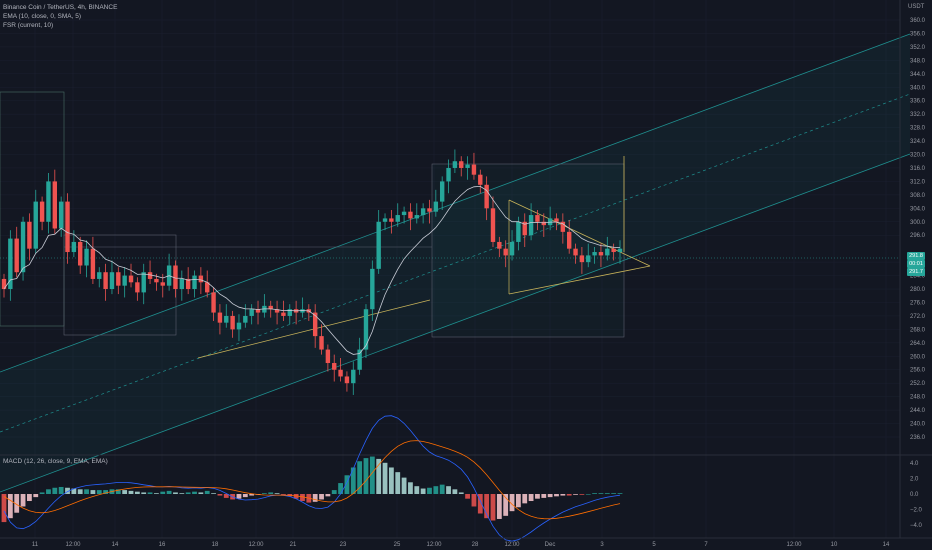 Image resolution: width=932 pixels, height=550 pixels. Describe the element at coordinates (918, 357) in the screenshot. I see `price-tick-label: 260.0` at that location.